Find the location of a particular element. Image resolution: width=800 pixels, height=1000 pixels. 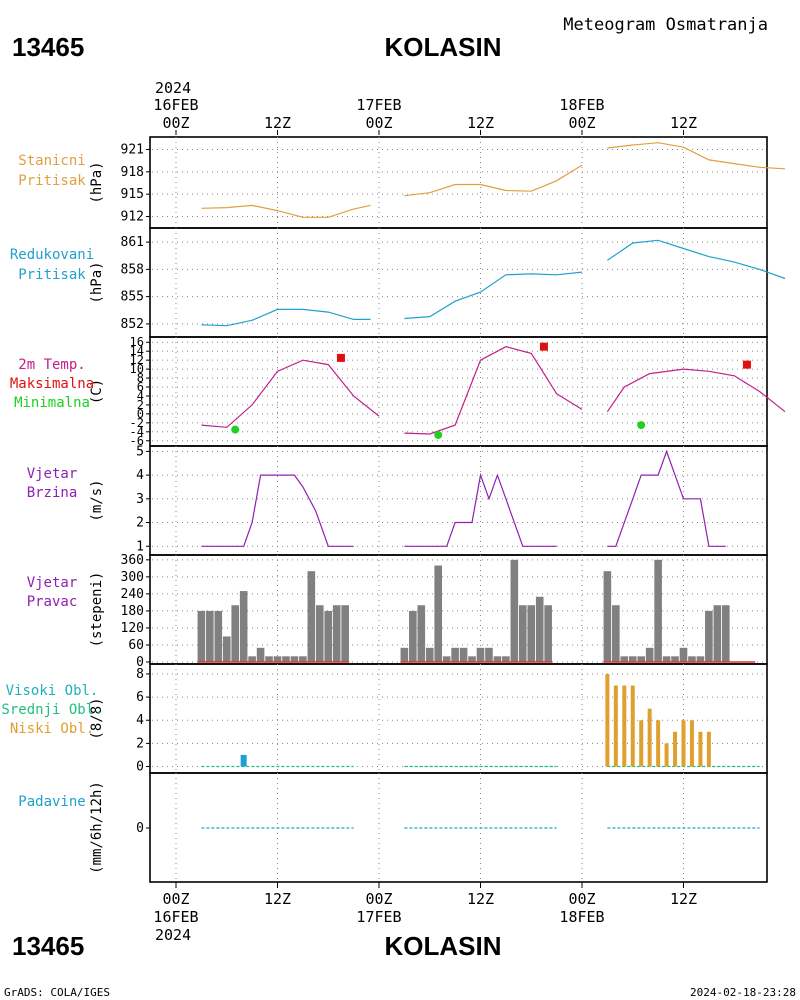

y-tick-label: 12 is located at coordinates (137, 360).